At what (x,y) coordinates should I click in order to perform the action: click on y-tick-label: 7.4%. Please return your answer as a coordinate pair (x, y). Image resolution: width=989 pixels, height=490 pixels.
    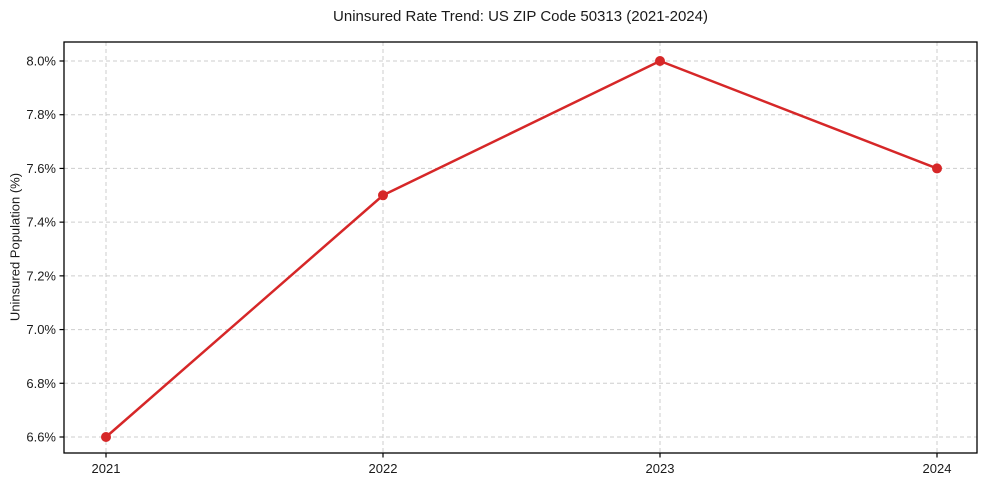
    Looking at the image, I should click on (41, 222).